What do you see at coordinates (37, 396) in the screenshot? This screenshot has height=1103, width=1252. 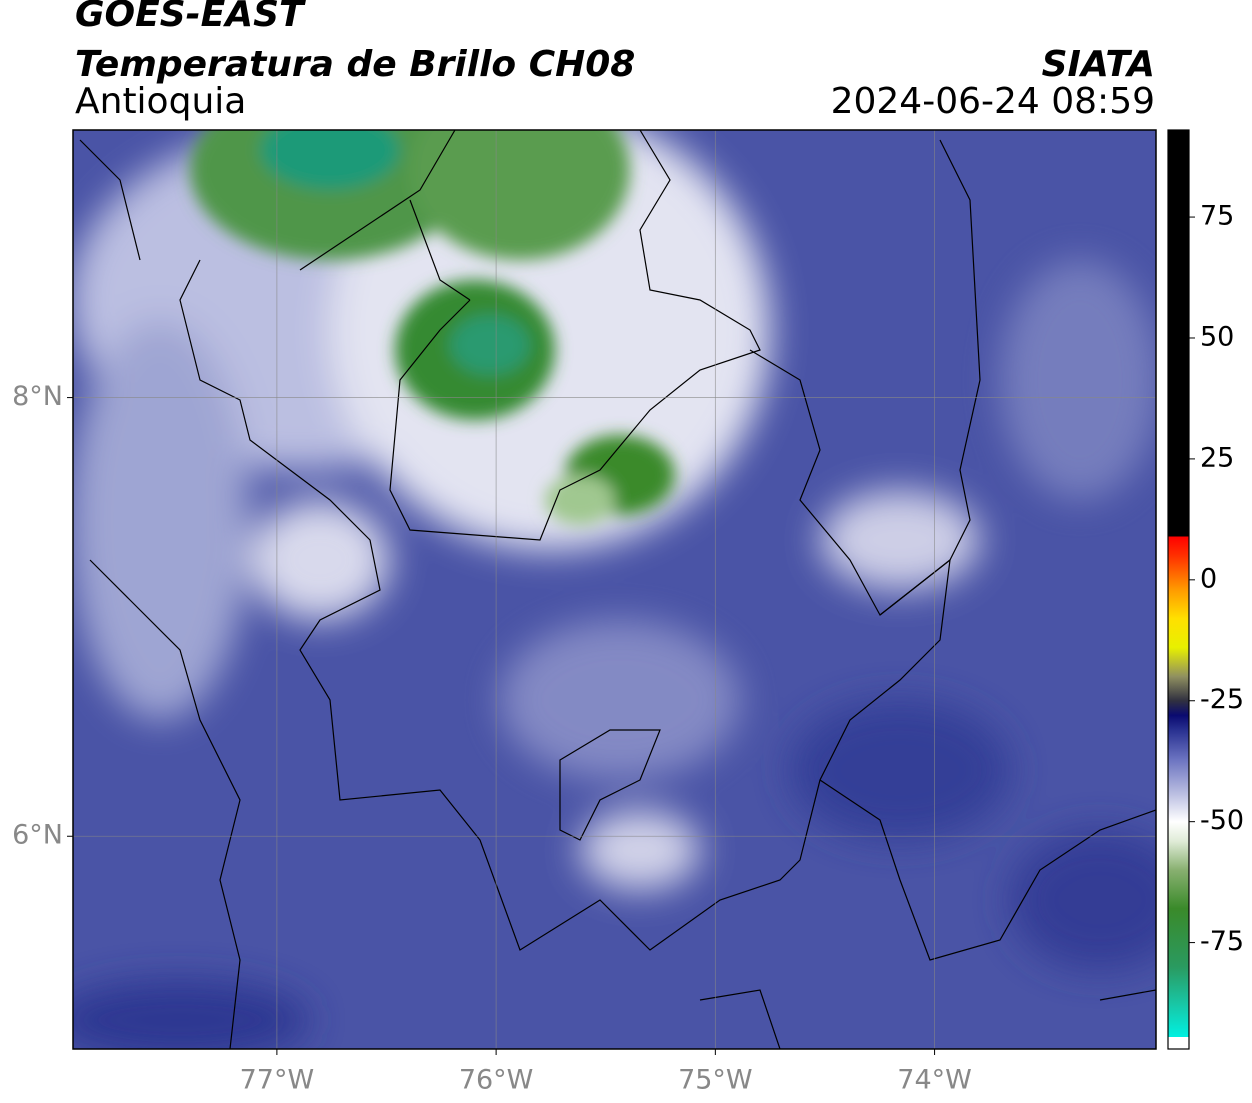 I see `y-tick-label: 8°N` at bounding box center [37, 396].